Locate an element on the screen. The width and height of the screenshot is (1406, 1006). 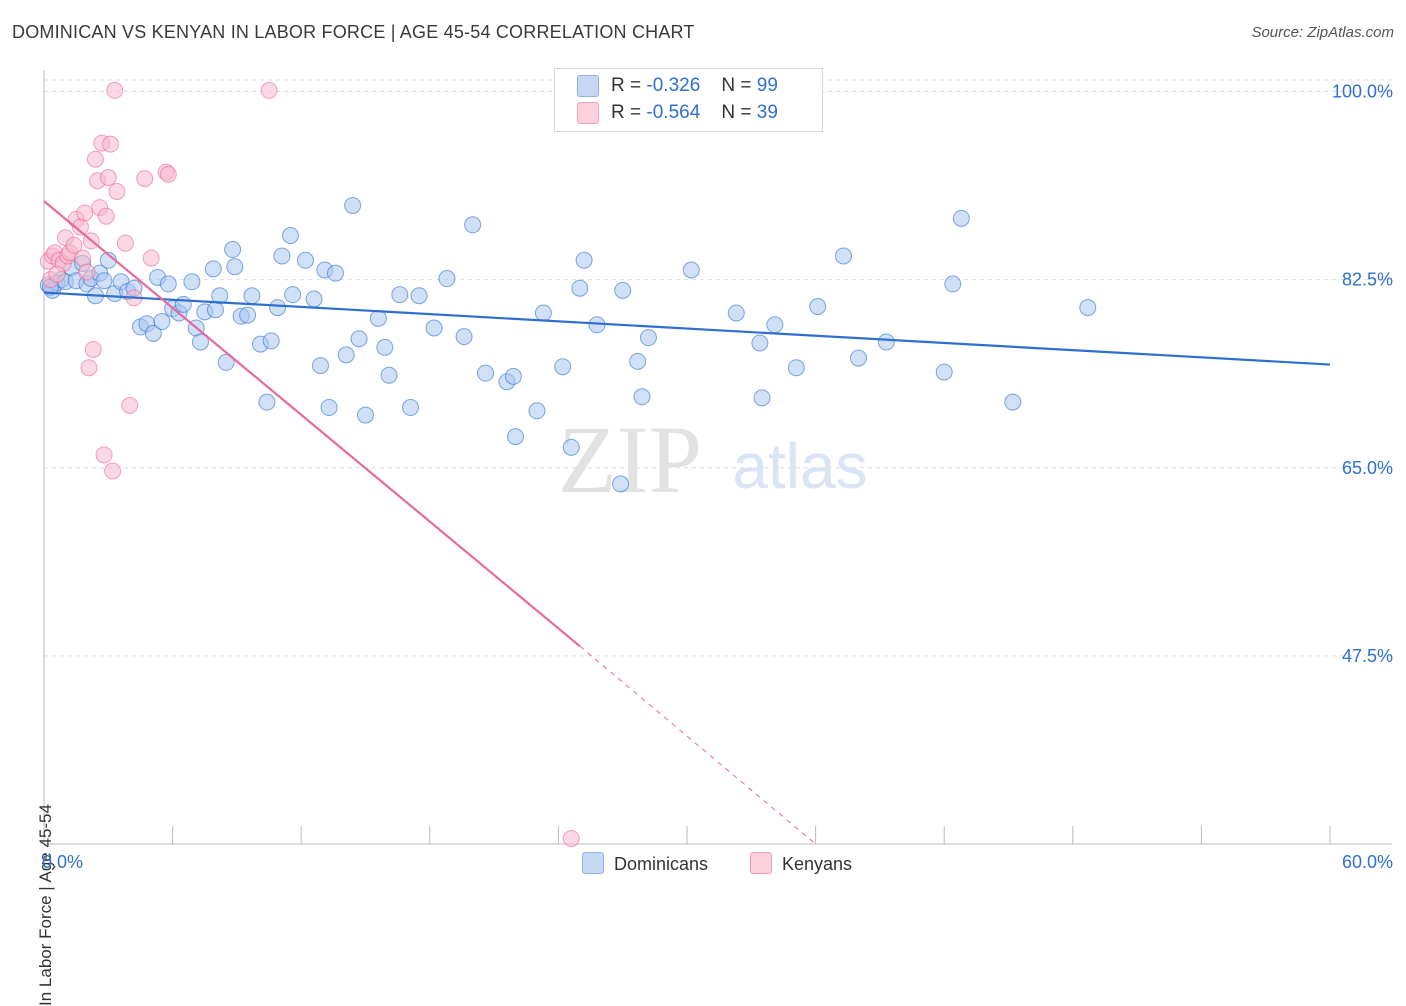
bottom-legend-kenyans: Kenyans is located at coordinates (801, 863).